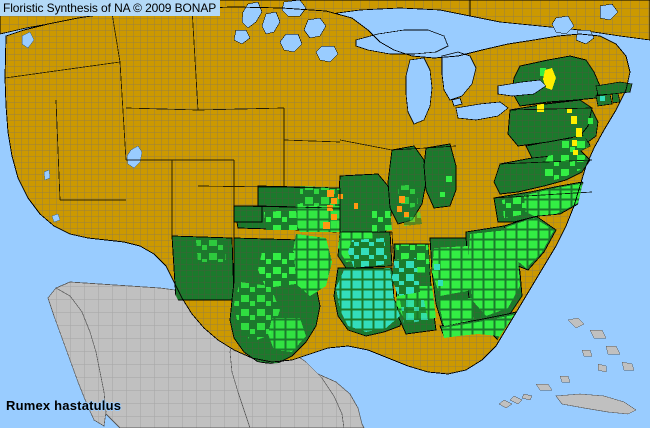 The image size is (650, 428). What do you see at coordinates (402, 42) in the screenshot?
I see `lake-superior` at bounding box center [402, 42].